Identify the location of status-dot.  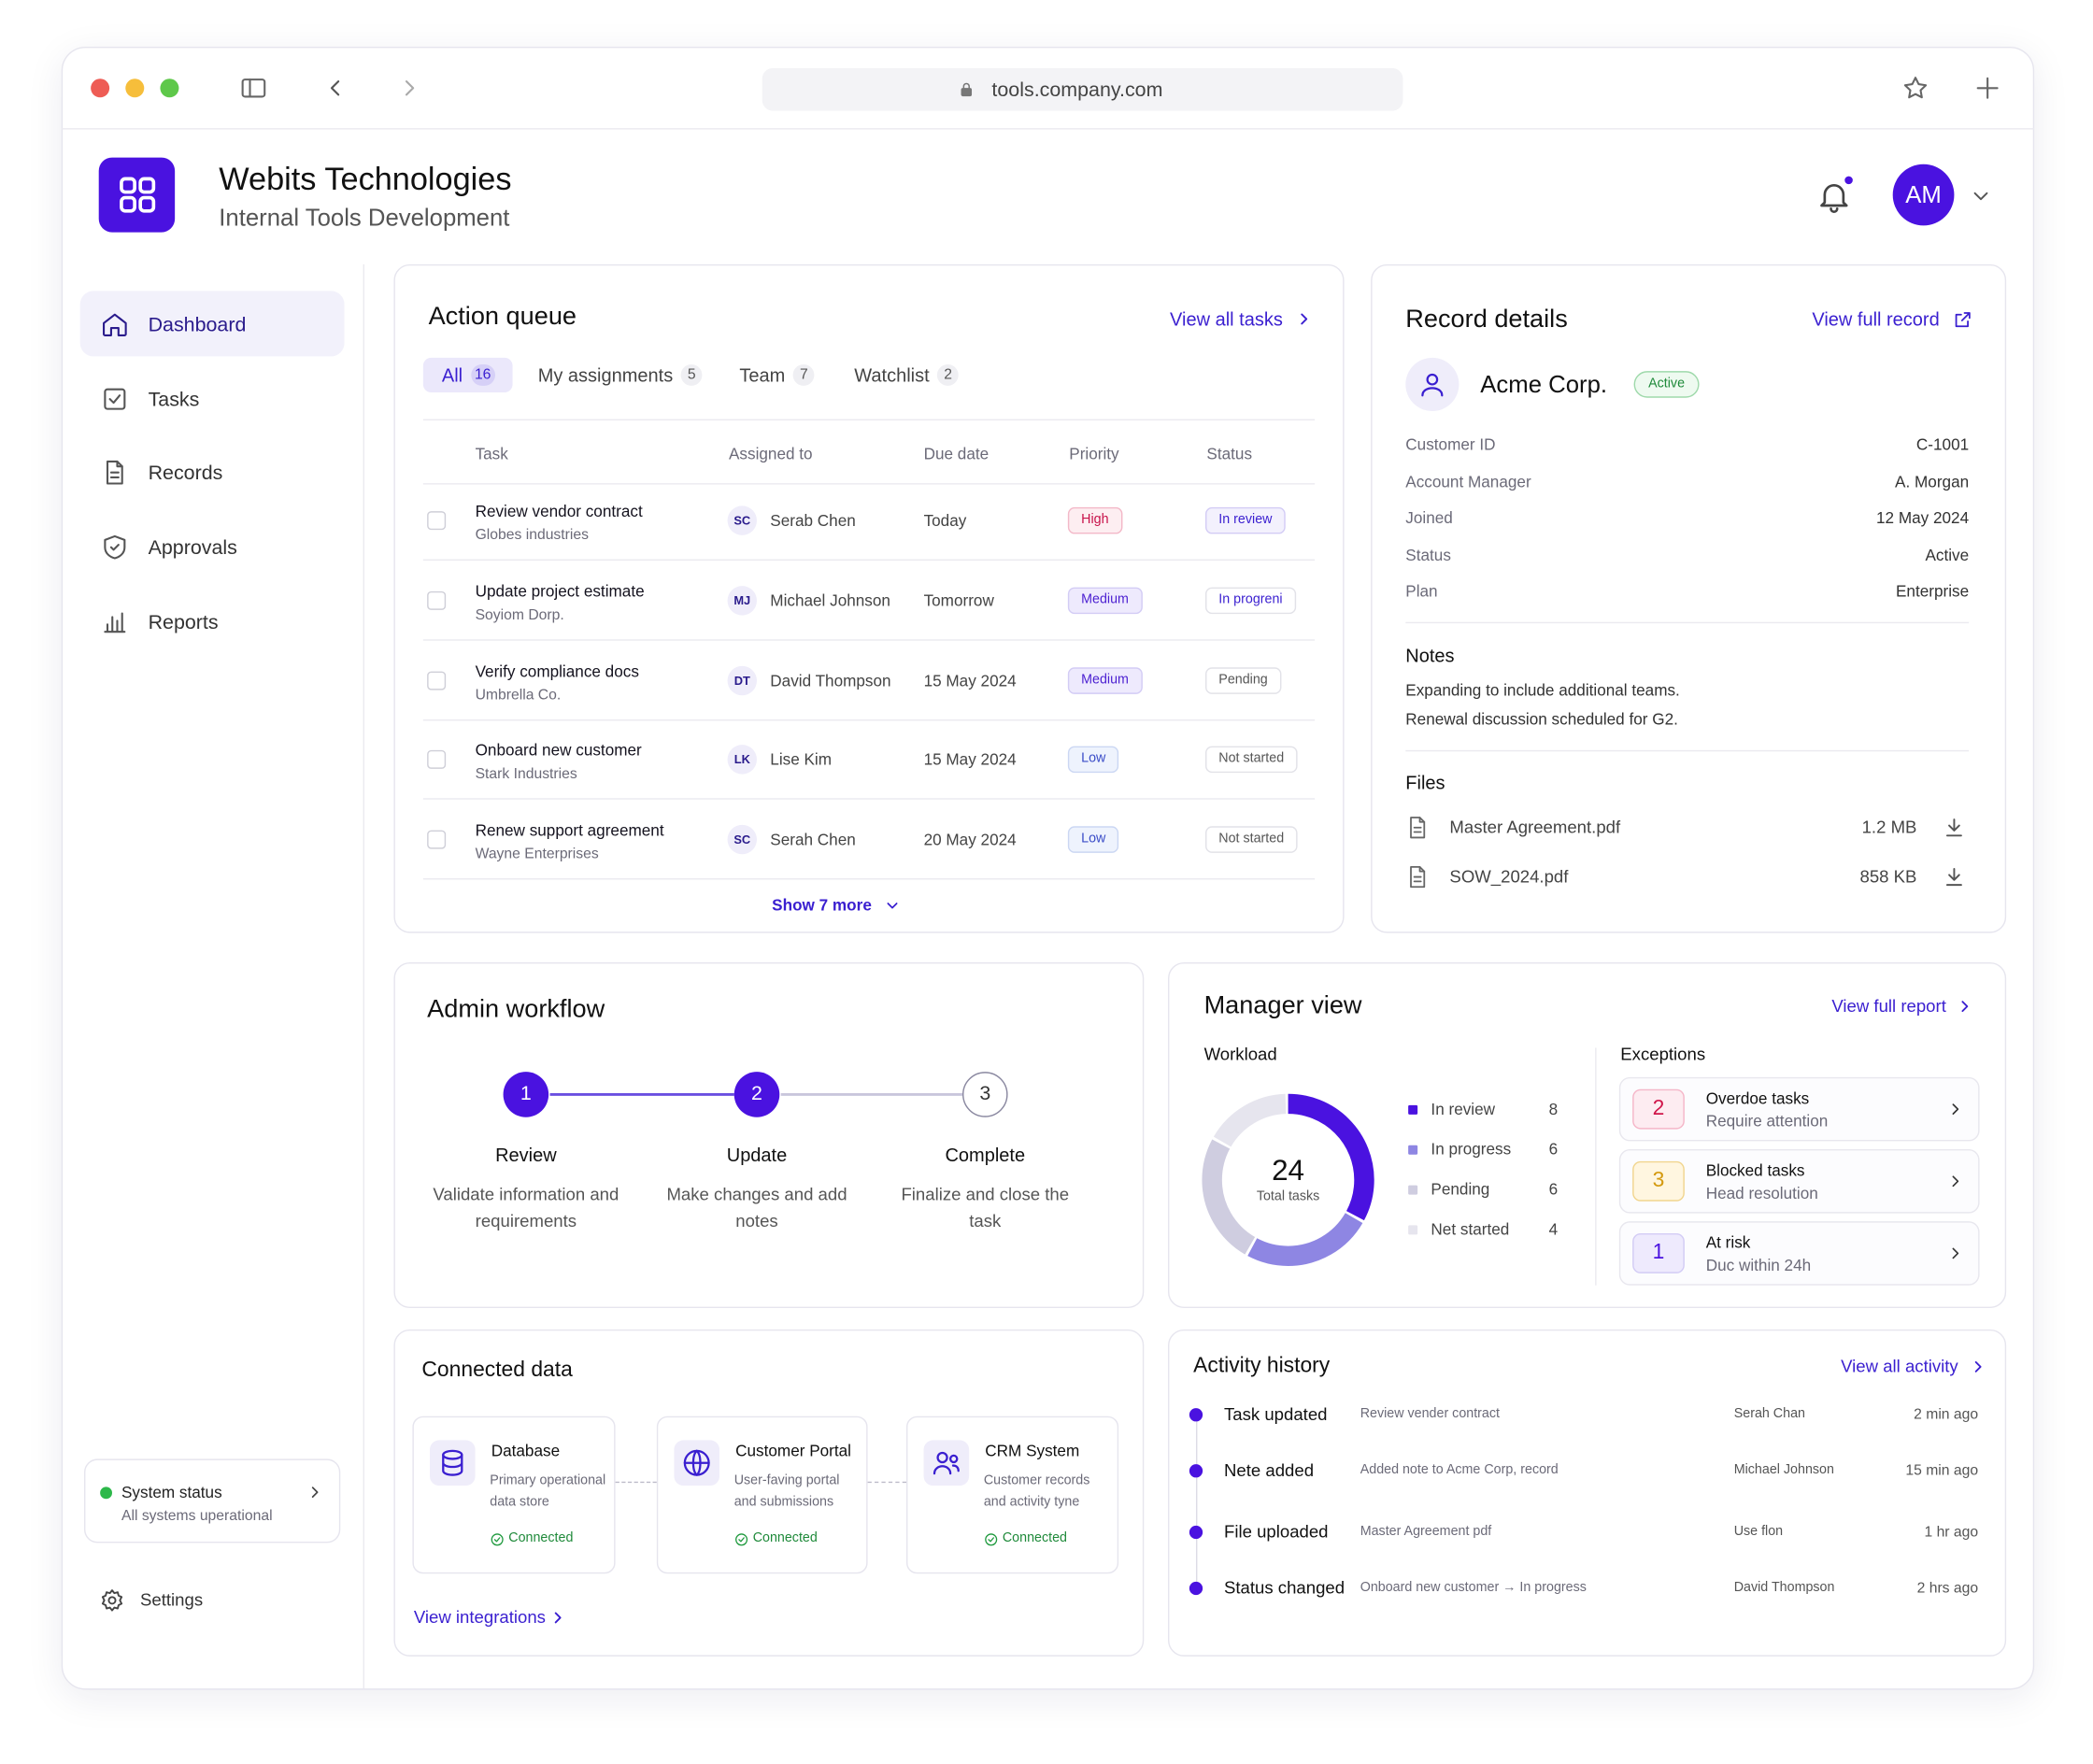
(106, 1493).